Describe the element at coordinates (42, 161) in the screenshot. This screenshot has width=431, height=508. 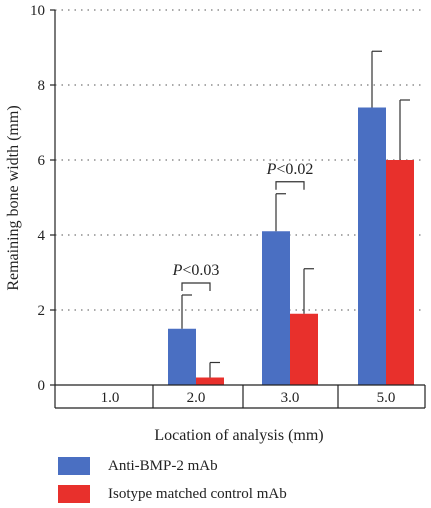
I see `y-tick-label: 6` at that location.